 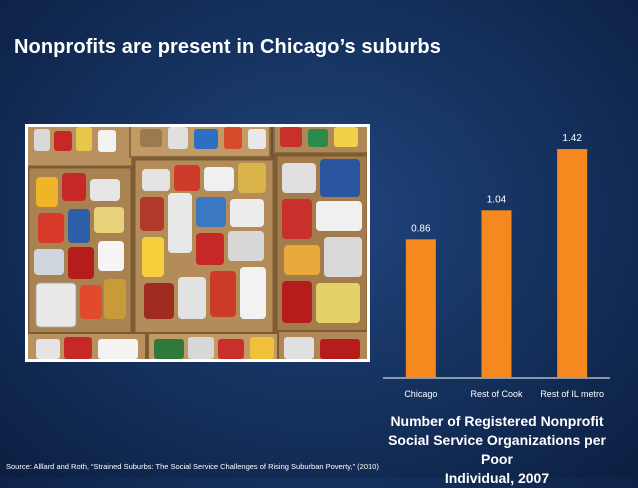 I want to click on chart-caption-line: Social Service Organizations per Poor, so click(x=497, y=449).